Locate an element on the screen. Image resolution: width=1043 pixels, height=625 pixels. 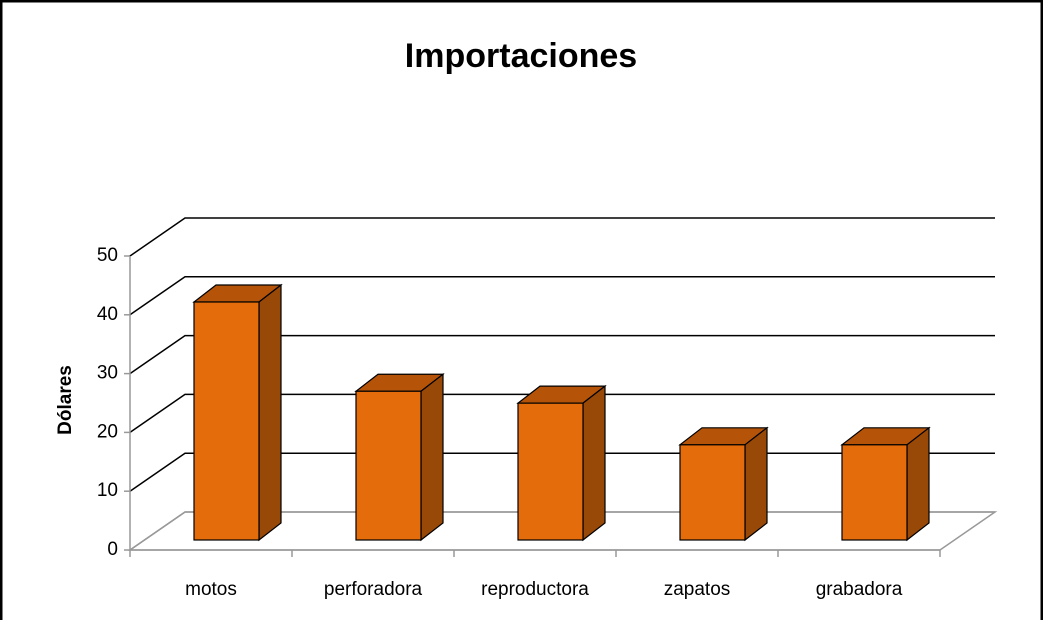
x-tick-label: motos is located at coordinates (211, 589).